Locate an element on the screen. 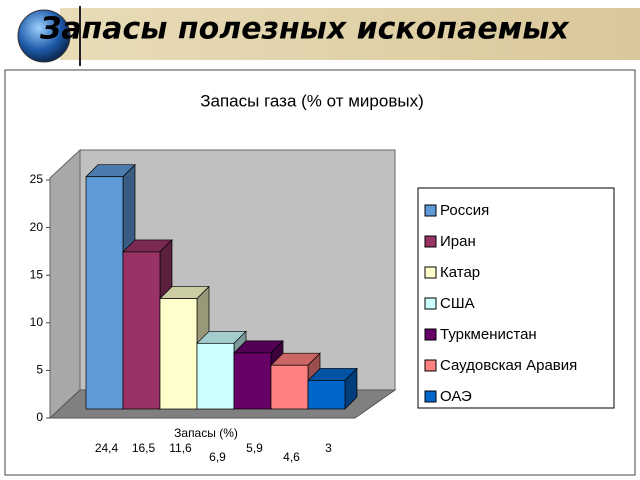  title-banner is located at coordinates (350, 34).